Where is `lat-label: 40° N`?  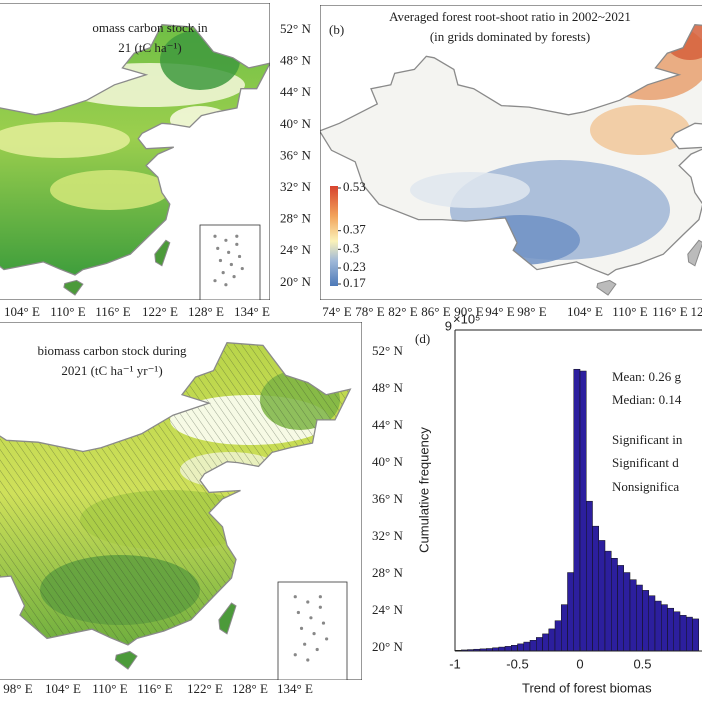
lat-label: 40° N is located at coordinates (387, 461).